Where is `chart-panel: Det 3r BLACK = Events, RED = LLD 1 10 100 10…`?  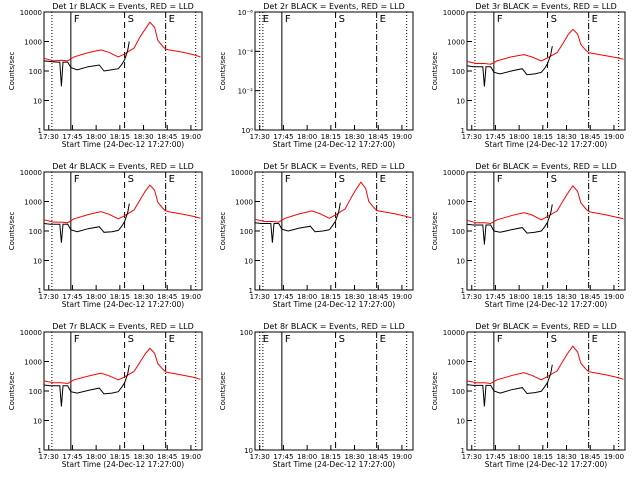 chart-panel: Det 3r BLACK = Events, RED = LLD 1 10 100 10… is located at coordinates (528, 75).